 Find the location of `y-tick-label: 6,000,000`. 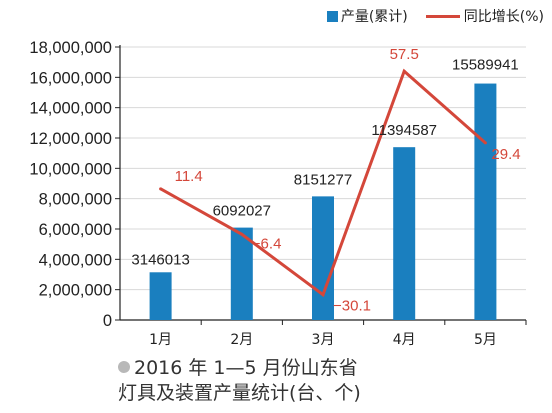

y-tick-label: 6,000,000 is located at coordinates (75, 230).